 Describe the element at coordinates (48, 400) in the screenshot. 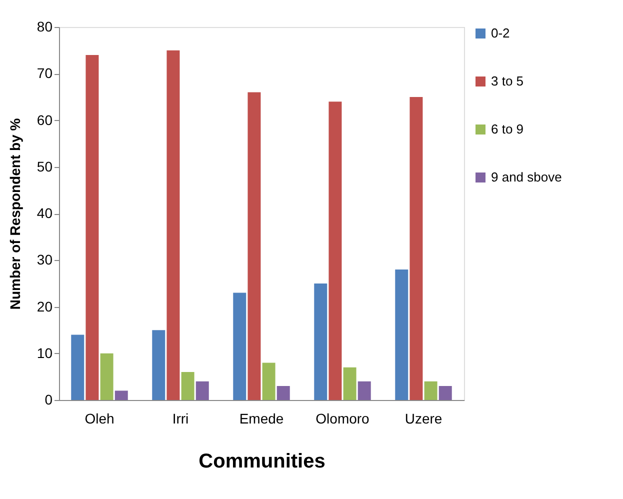

I see `y-tick-label: 0` at that location.